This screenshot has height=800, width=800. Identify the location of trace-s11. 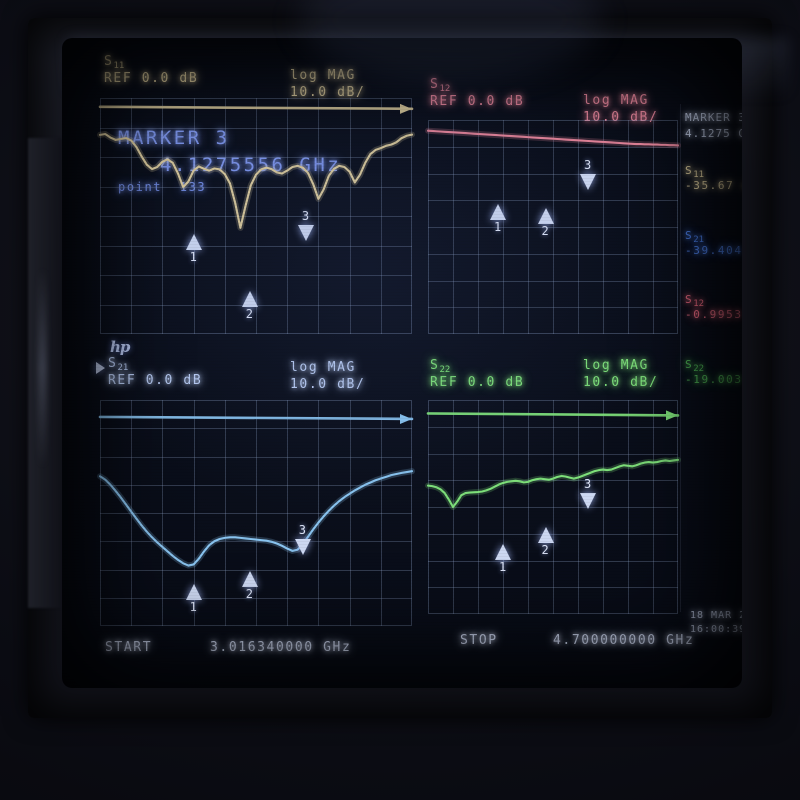
(256, 180).